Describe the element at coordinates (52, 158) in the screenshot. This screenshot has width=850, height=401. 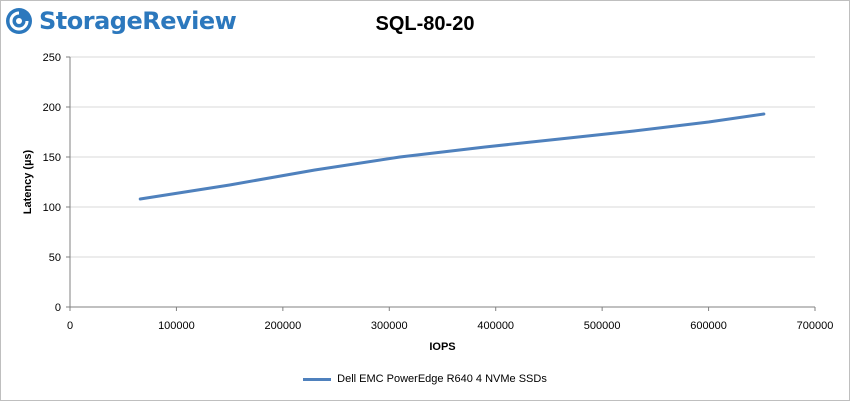
I see `y-tick-label: 150` at that location.